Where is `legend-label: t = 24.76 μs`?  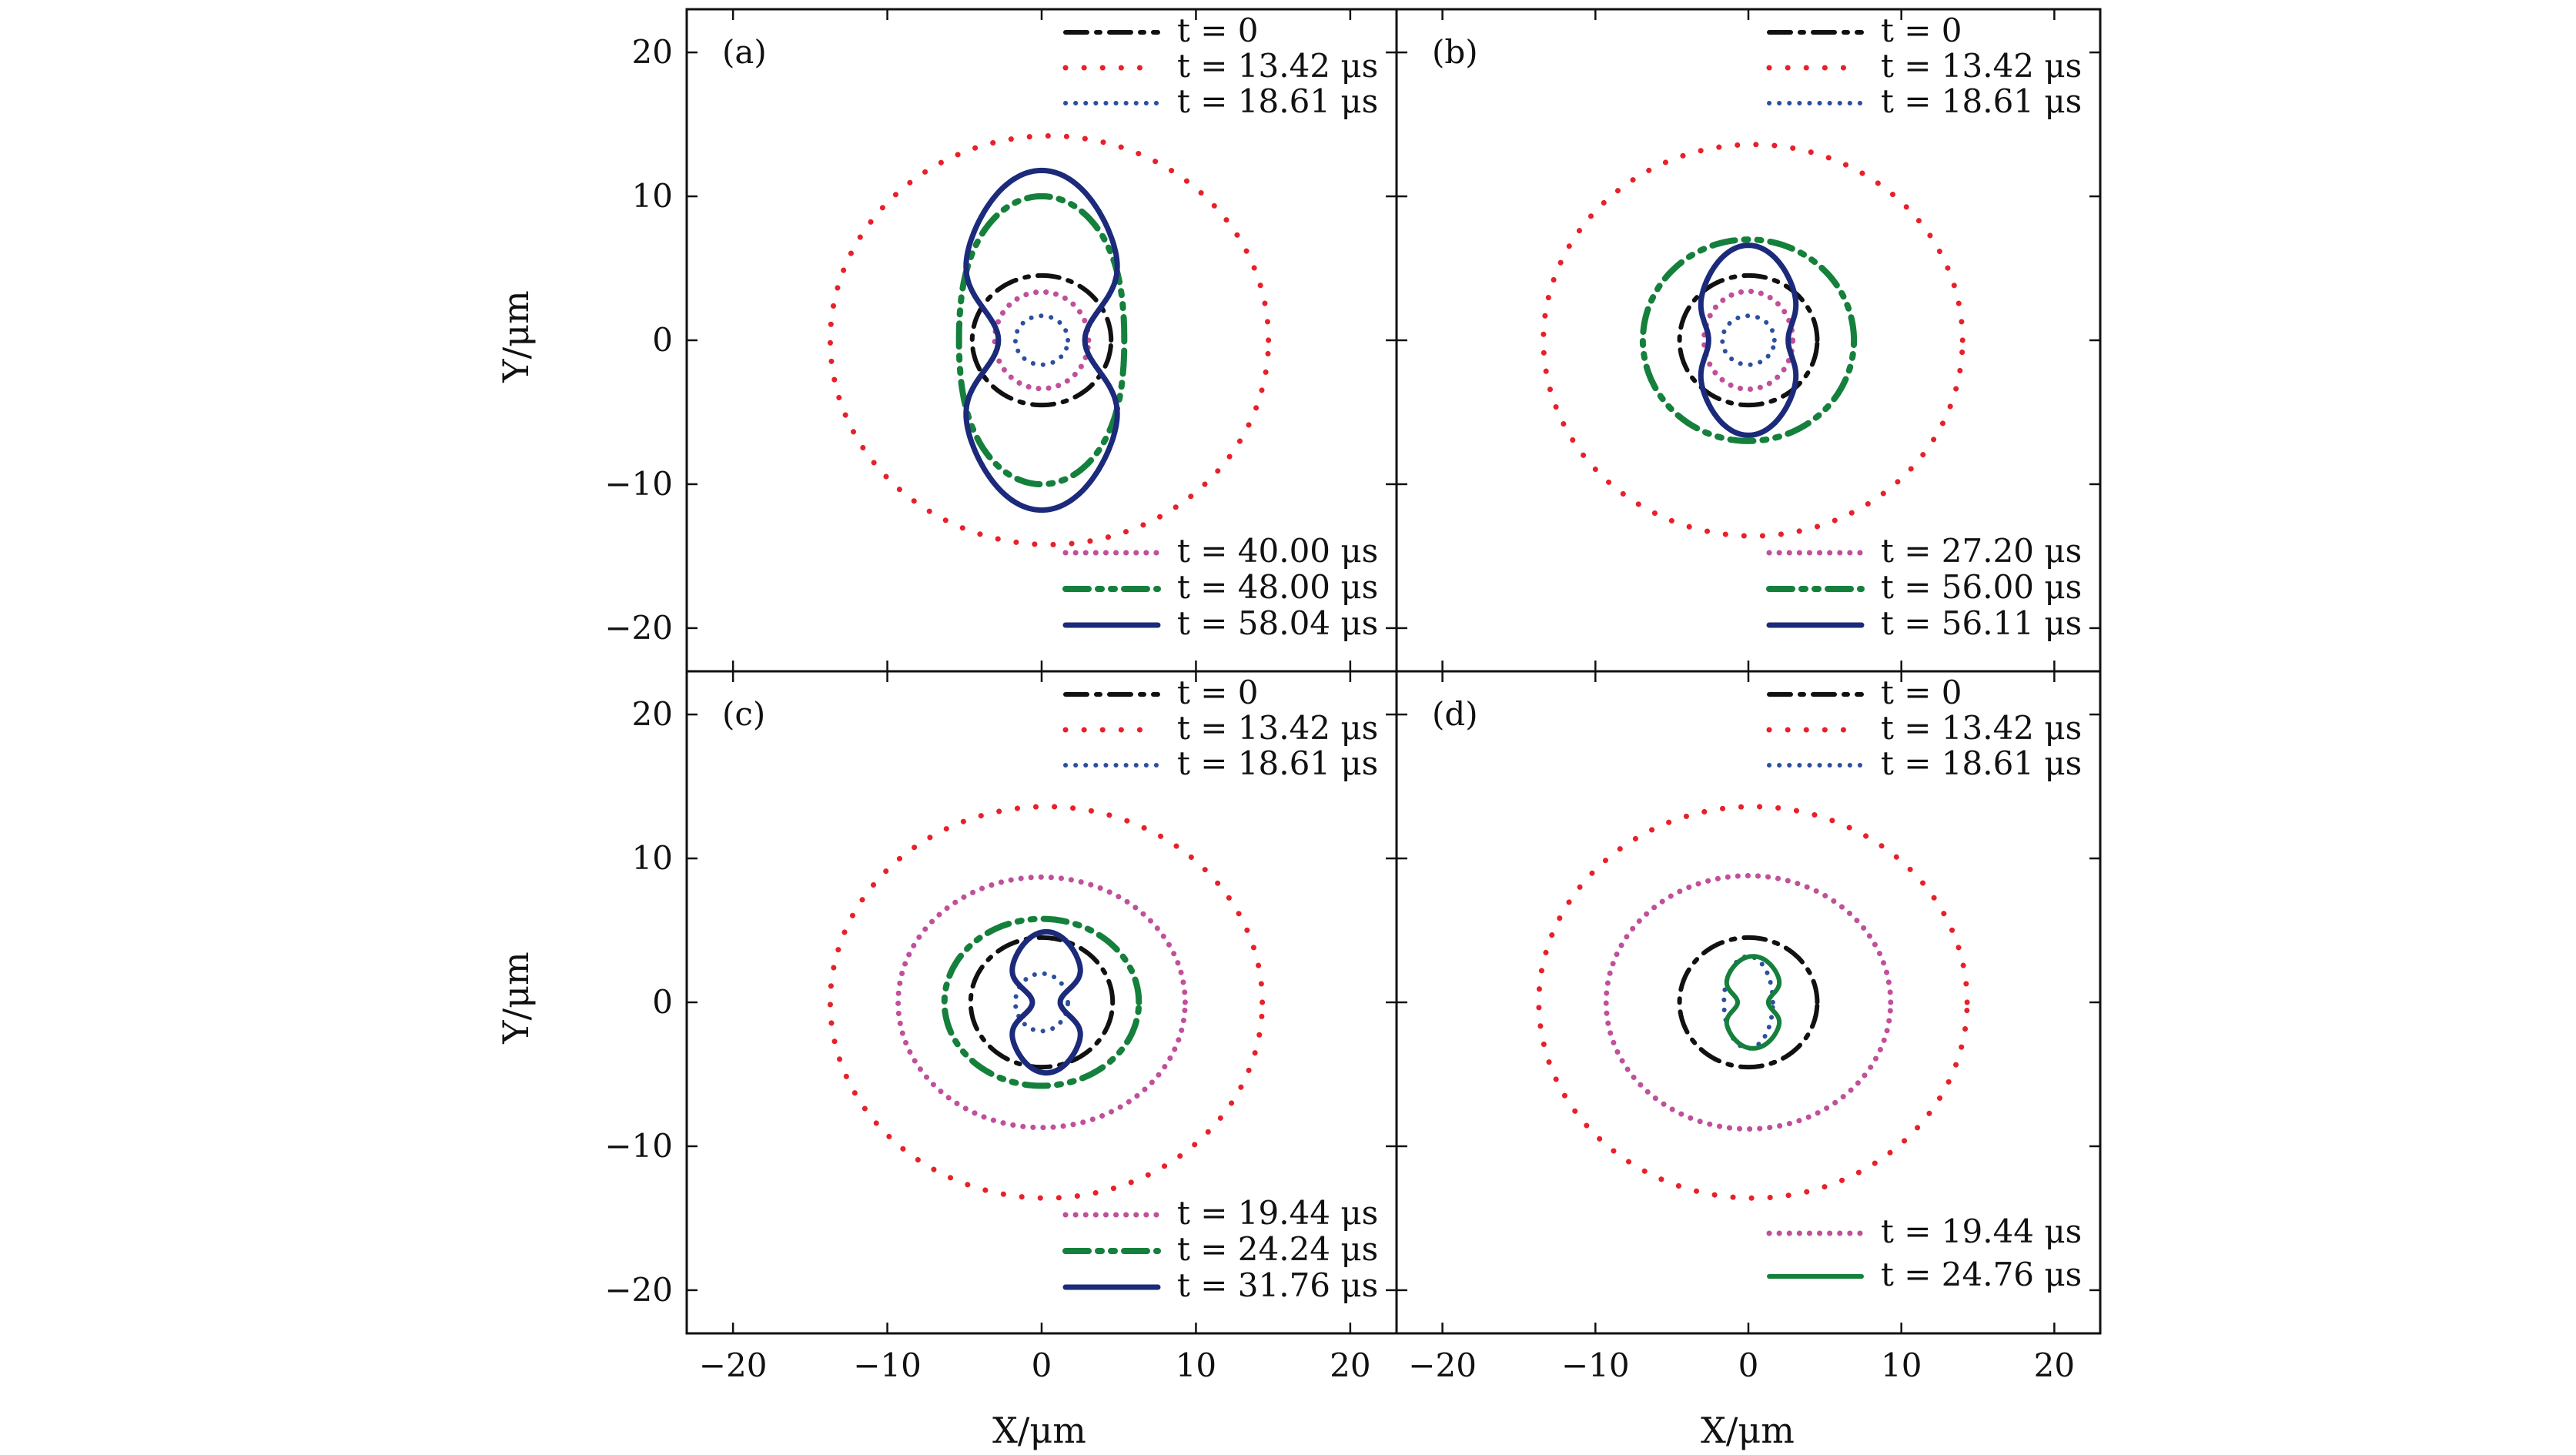 legend-label: t = 24.76 μs is located at coordinates (1981, 1274).